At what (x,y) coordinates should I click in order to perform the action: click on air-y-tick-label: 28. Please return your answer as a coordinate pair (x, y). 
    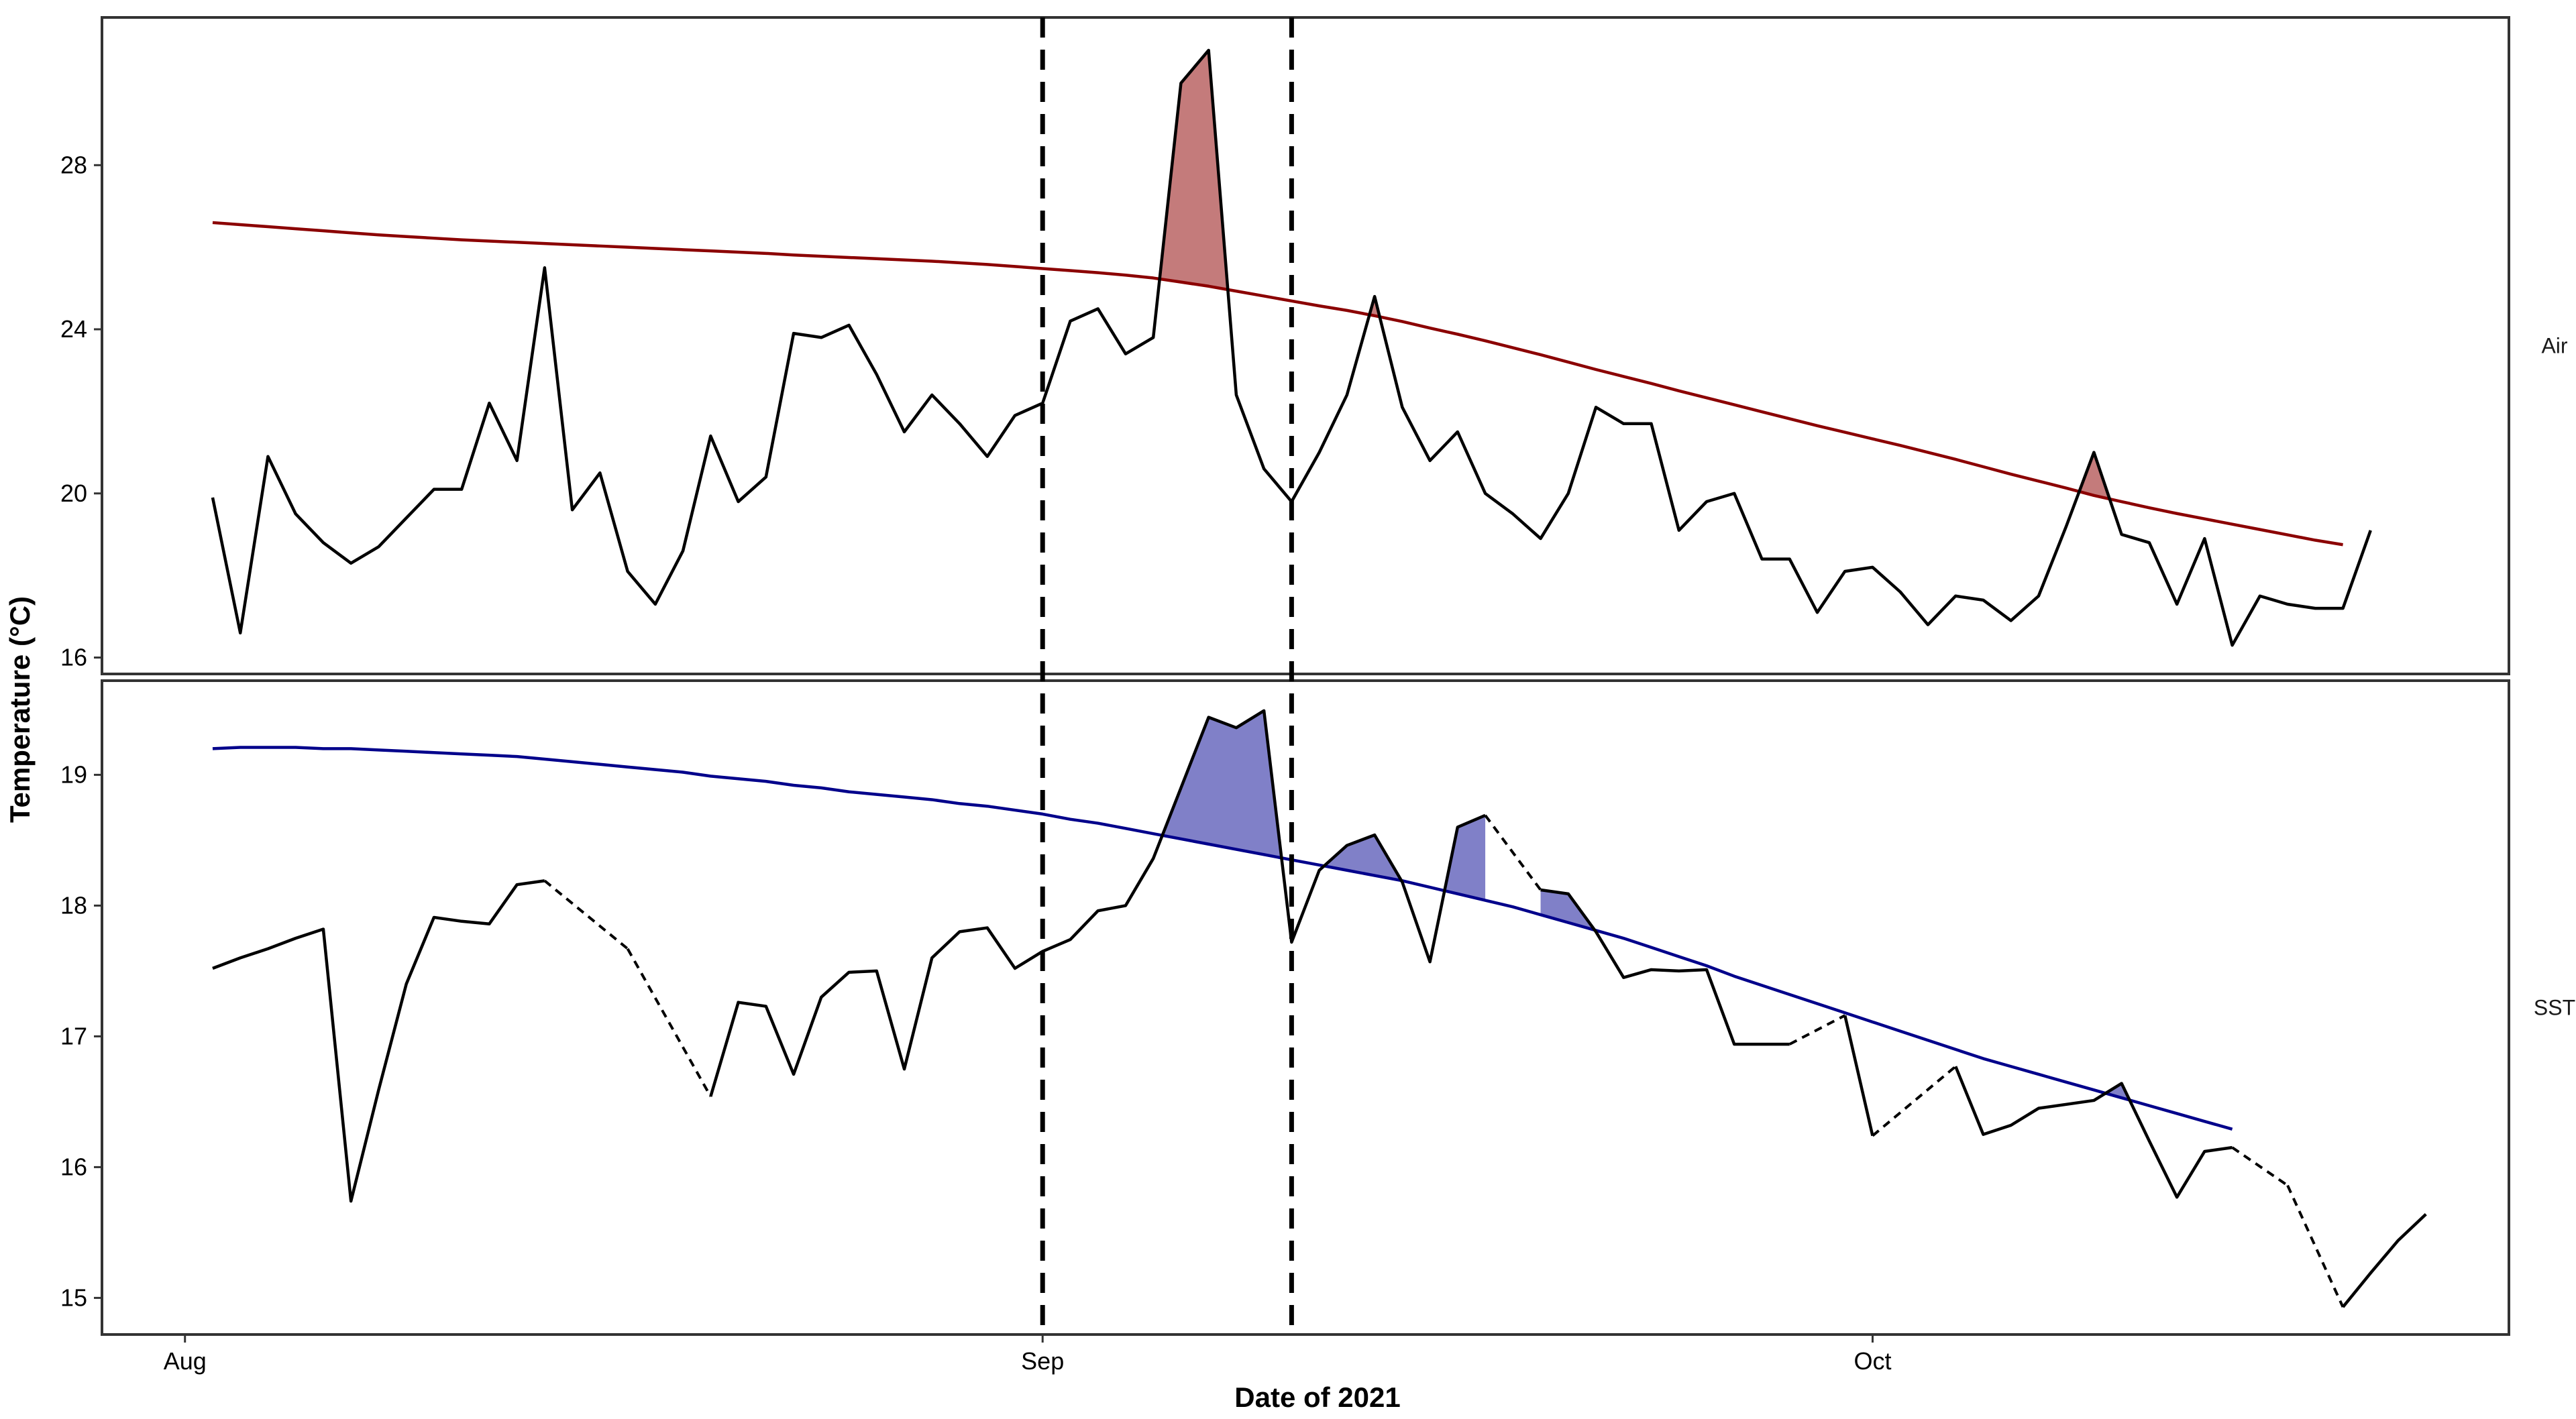
    Looking at the image, I should click on (73, 164).